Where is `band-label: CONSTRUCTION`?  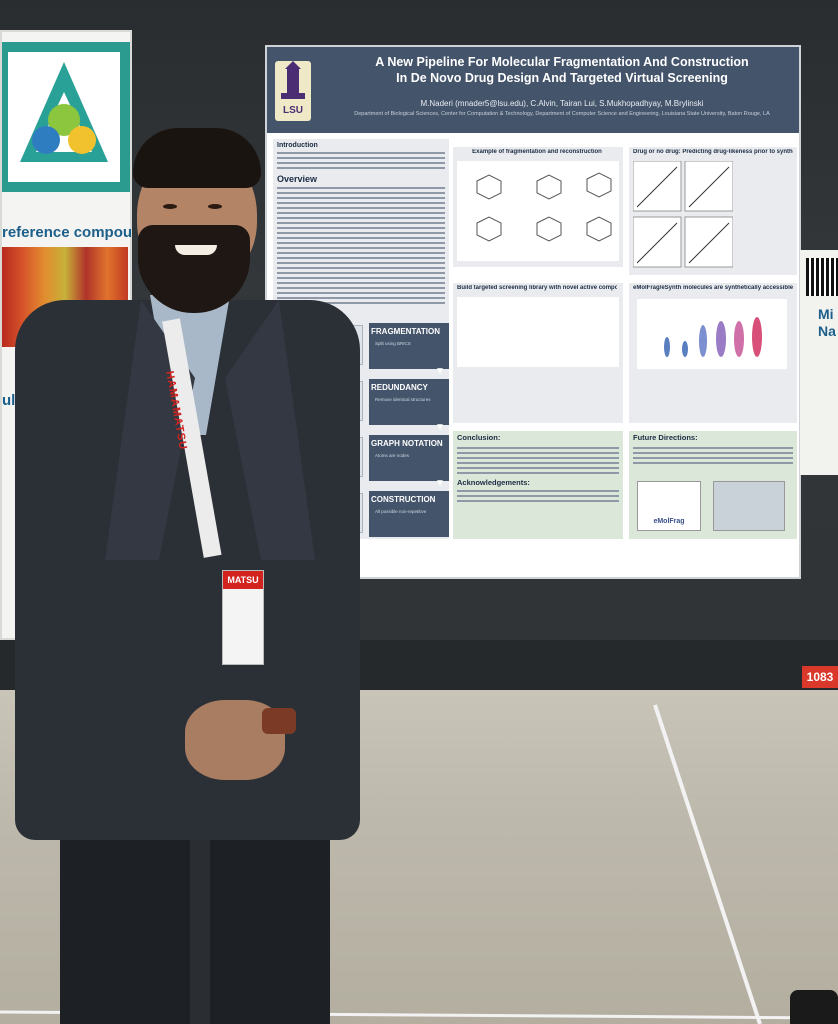
band-label: CONSTRUCTION is located at coordinates (403, 499).